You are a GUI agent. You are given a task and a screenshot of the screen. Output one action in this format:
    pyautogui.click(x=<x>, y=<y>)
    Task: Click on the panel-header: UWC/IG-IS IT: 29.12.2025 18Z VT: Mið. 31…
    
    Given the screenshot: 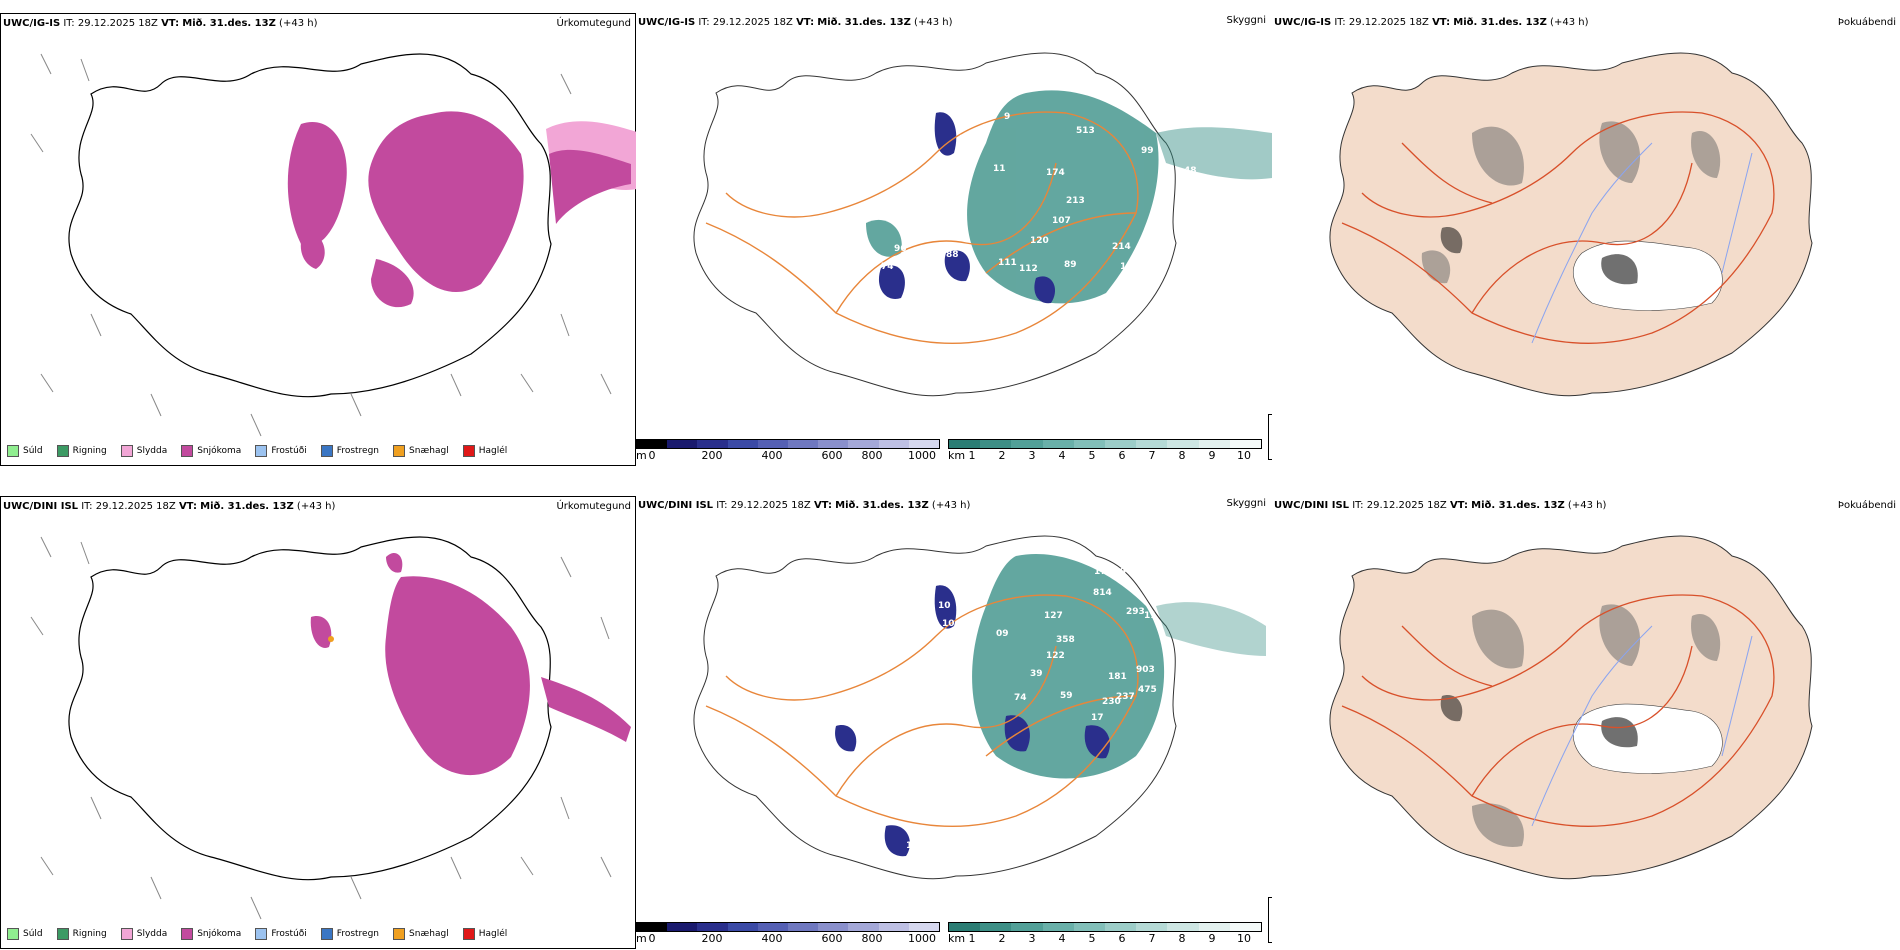 What is the action you would take?
    pyautogui.click(x=795, y=22)
    